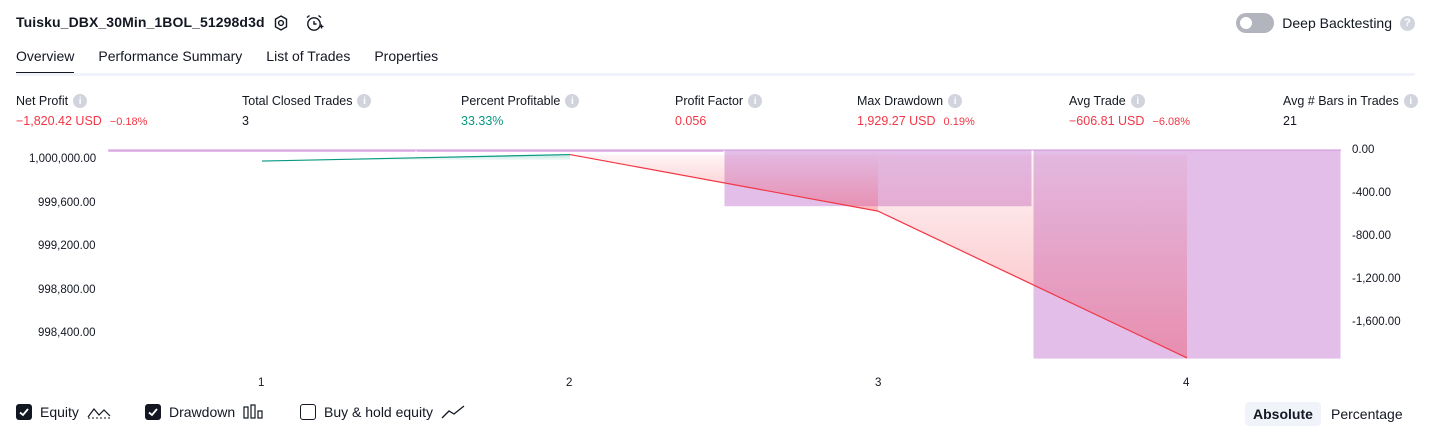 This screenshot has width=1431, height=438. Describe the element at coordinates (81, 111) in the screenshot. I see `metric-net-profit: Net Profit i −1,820.42 USD −0.18%` at that location.